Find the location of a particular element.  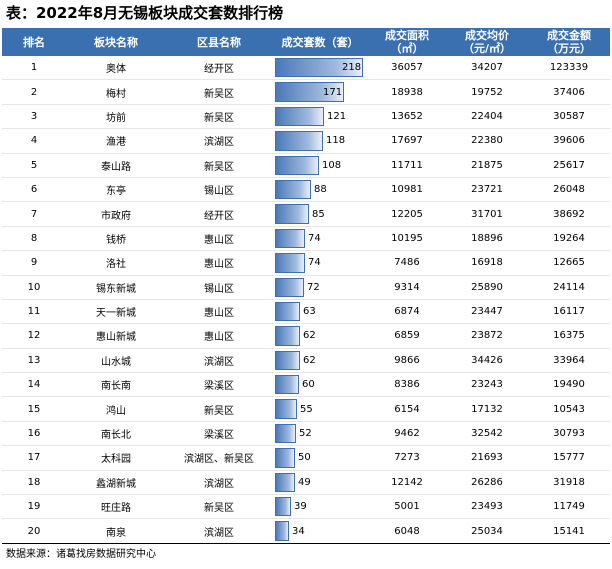

units-bar-cell: 218 is located at coordinates (320, 68).